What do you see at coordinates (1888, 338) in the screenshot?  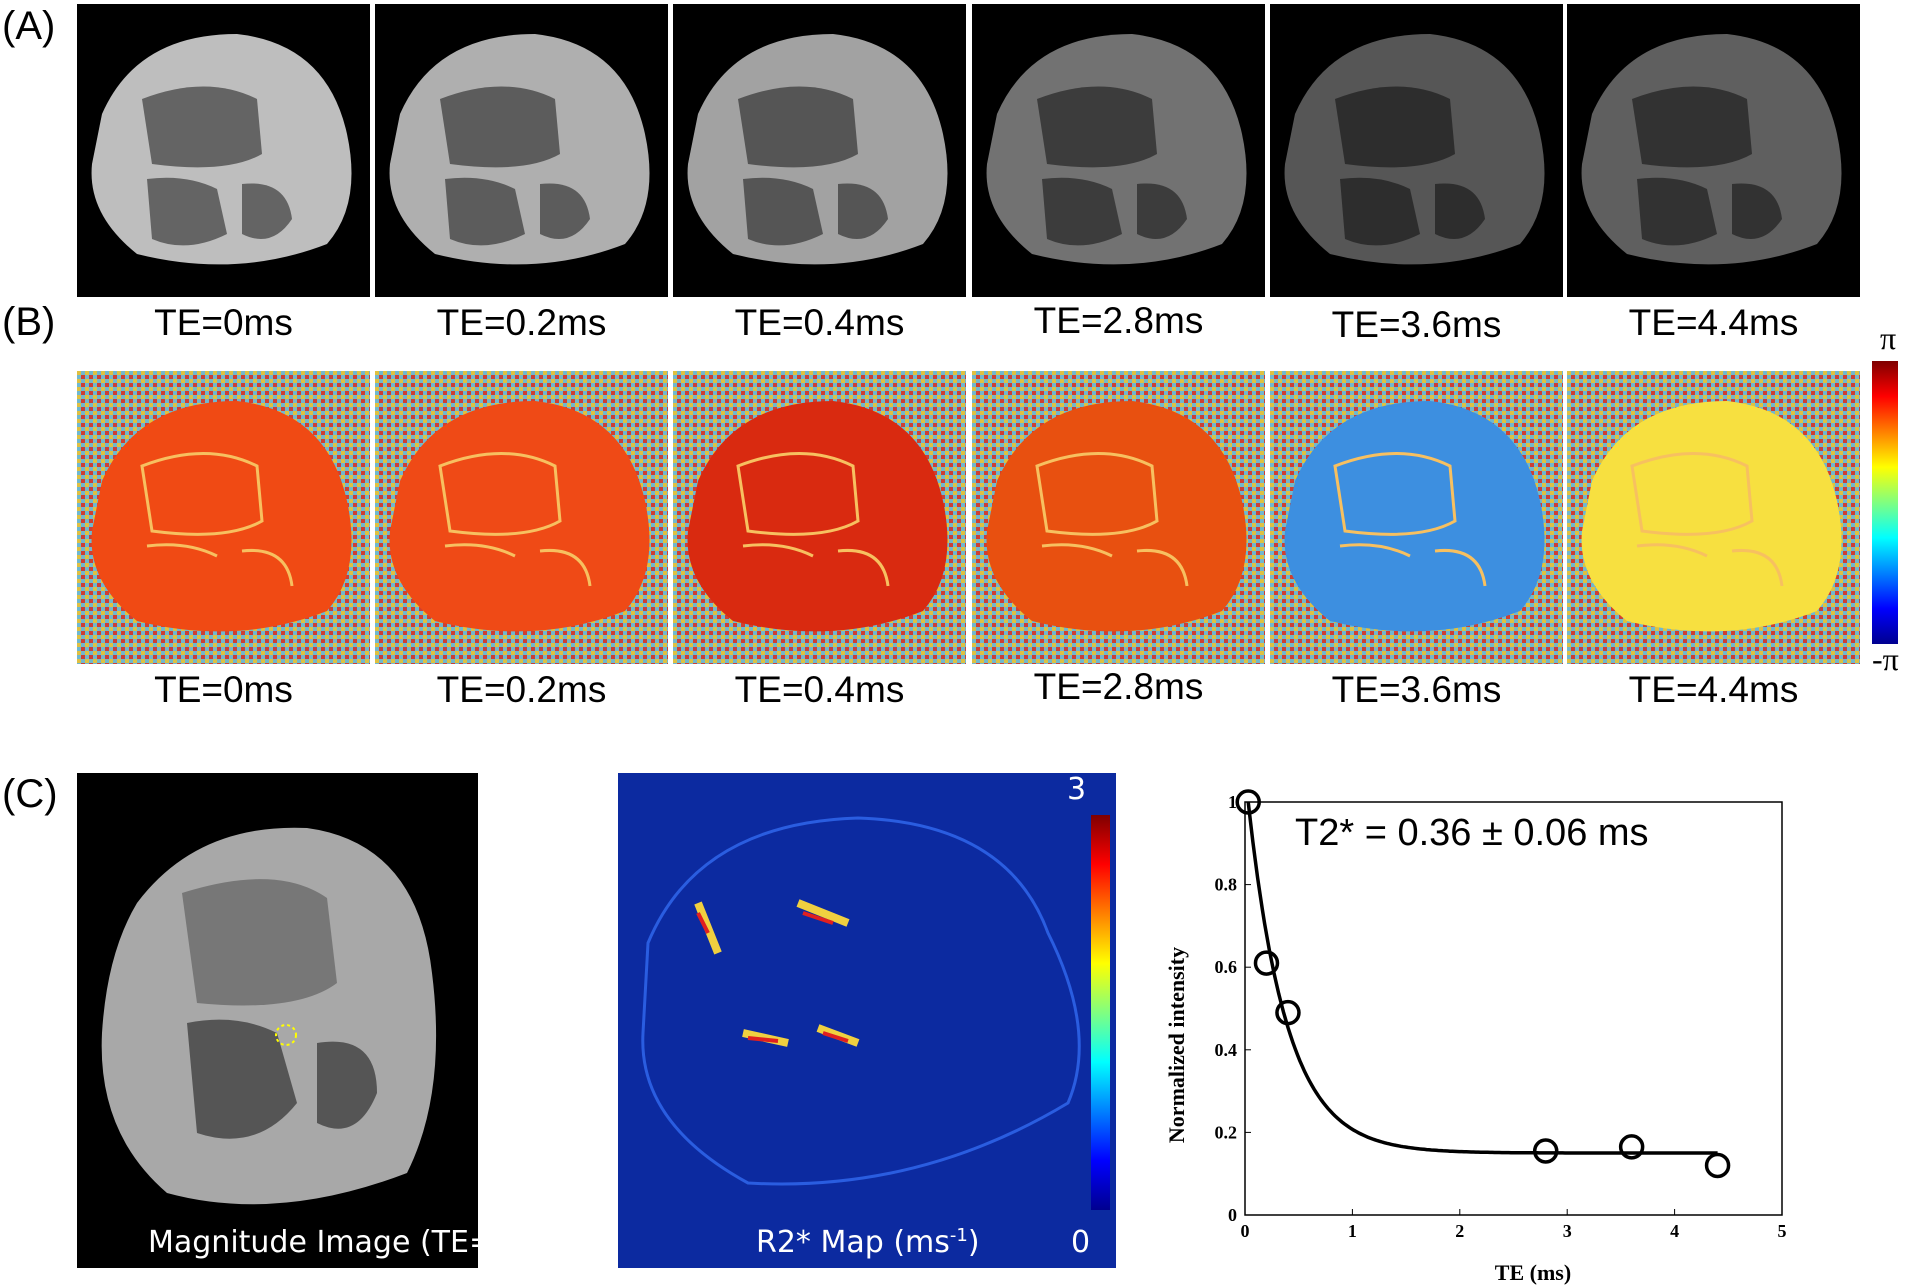 I see `phase-colorbar-top-label: π` at bounding box center [1888, 338].